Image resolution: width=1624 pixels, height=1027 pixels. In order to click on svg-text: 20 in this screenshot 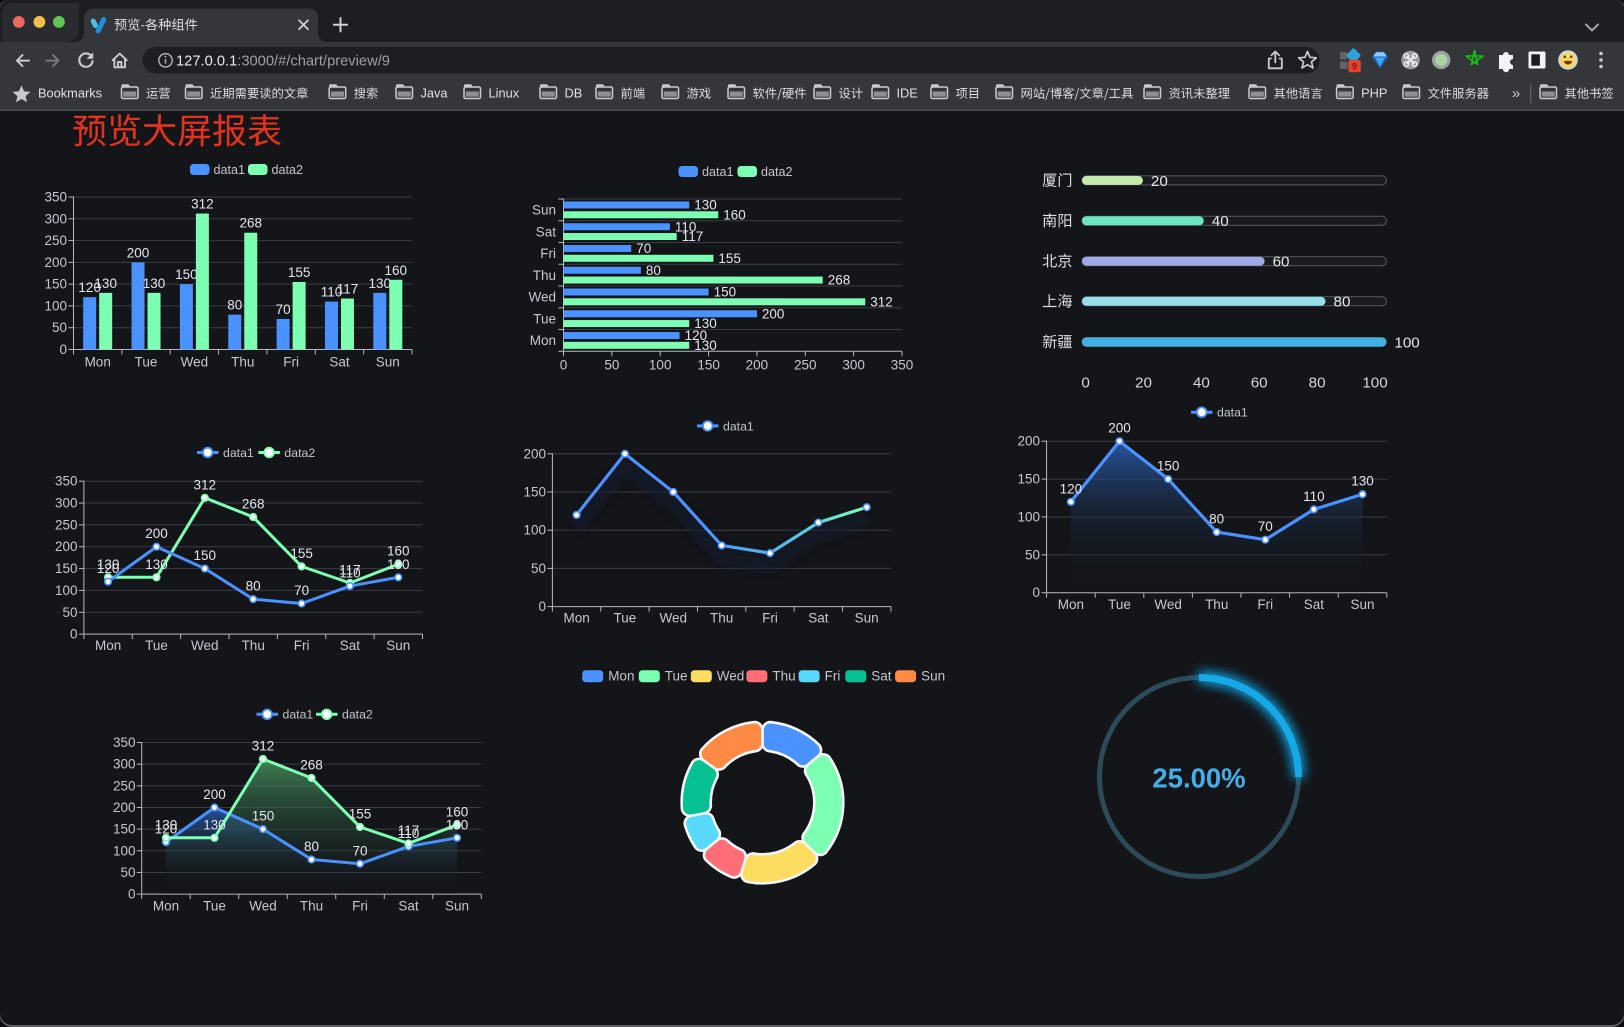, I will do `click(1143, 383)`.